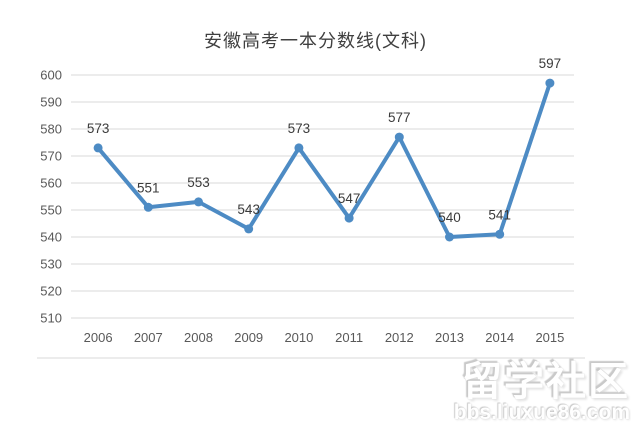 Image resolution: width=631 pixels, height=423 pixels. What do you see at coordinates (248, 337) in the screenshot?
I see `x-axis-label: 2009` at bounding box center [248, 337].